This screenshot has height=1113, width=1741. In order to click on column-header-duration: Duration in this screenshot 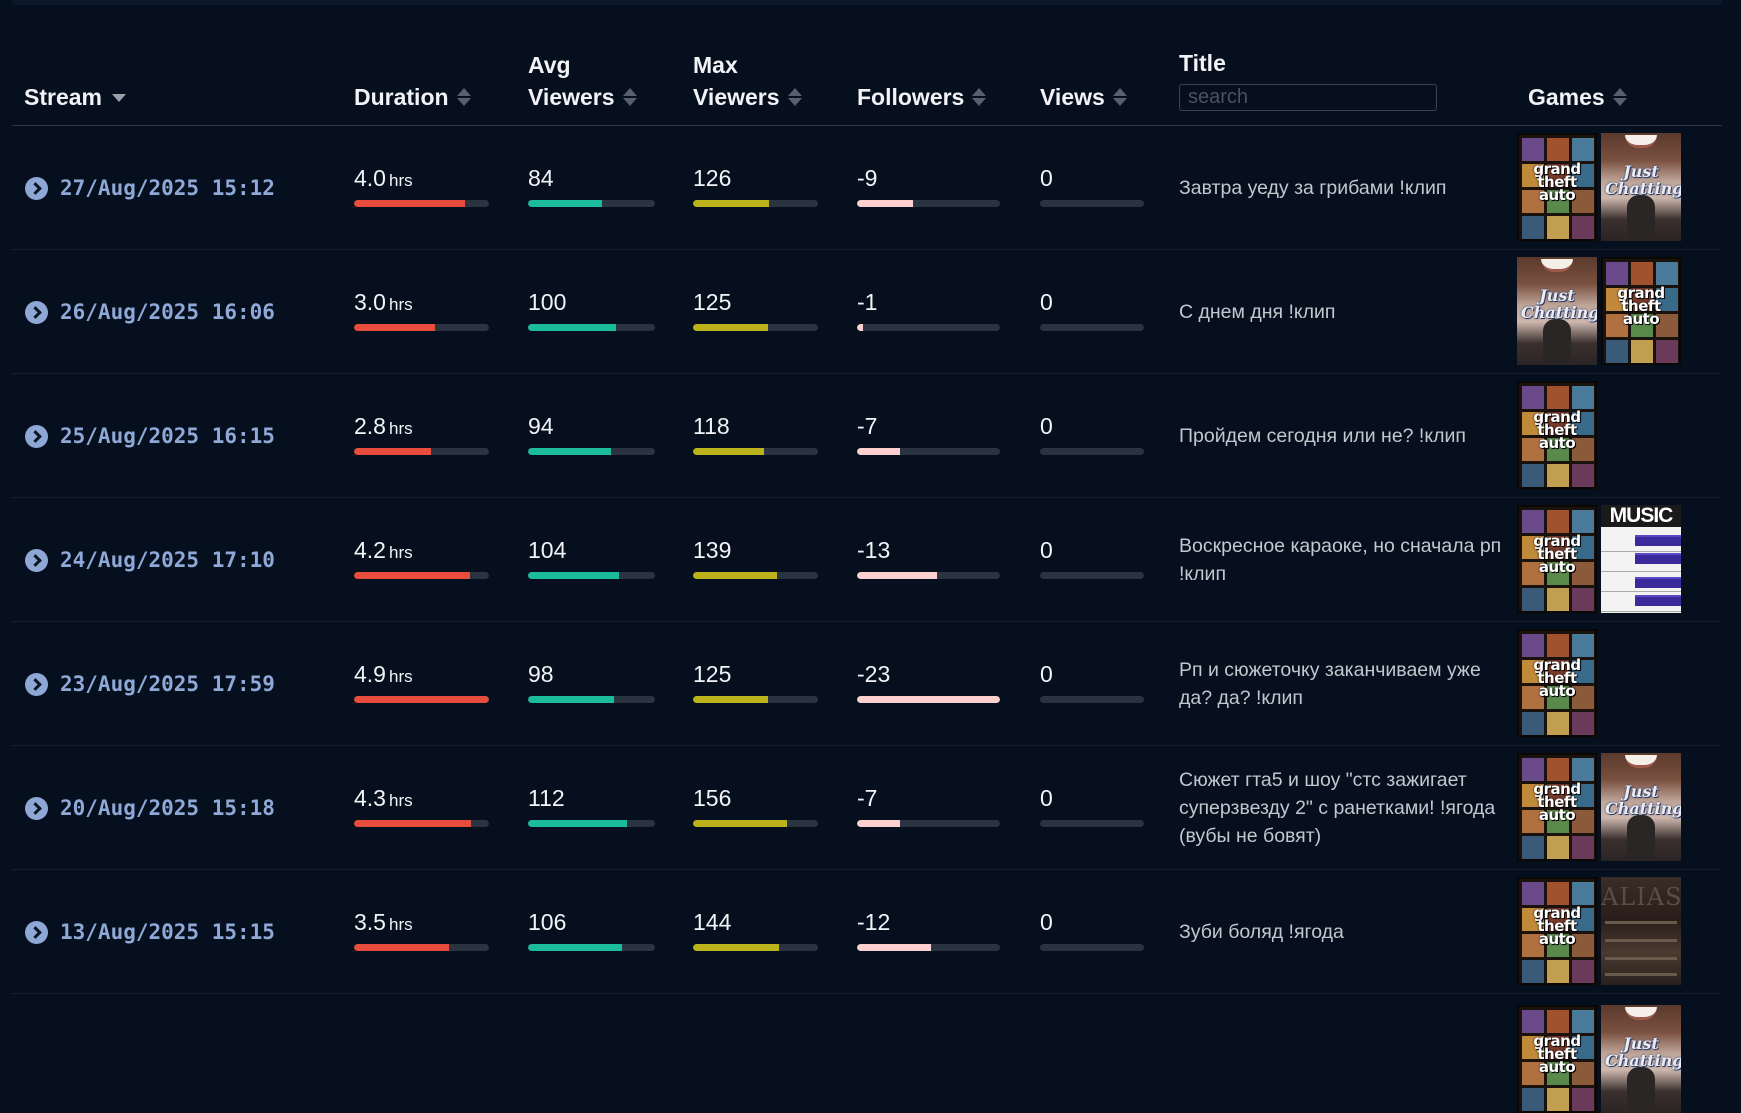, I will do `click(412, 97)`.